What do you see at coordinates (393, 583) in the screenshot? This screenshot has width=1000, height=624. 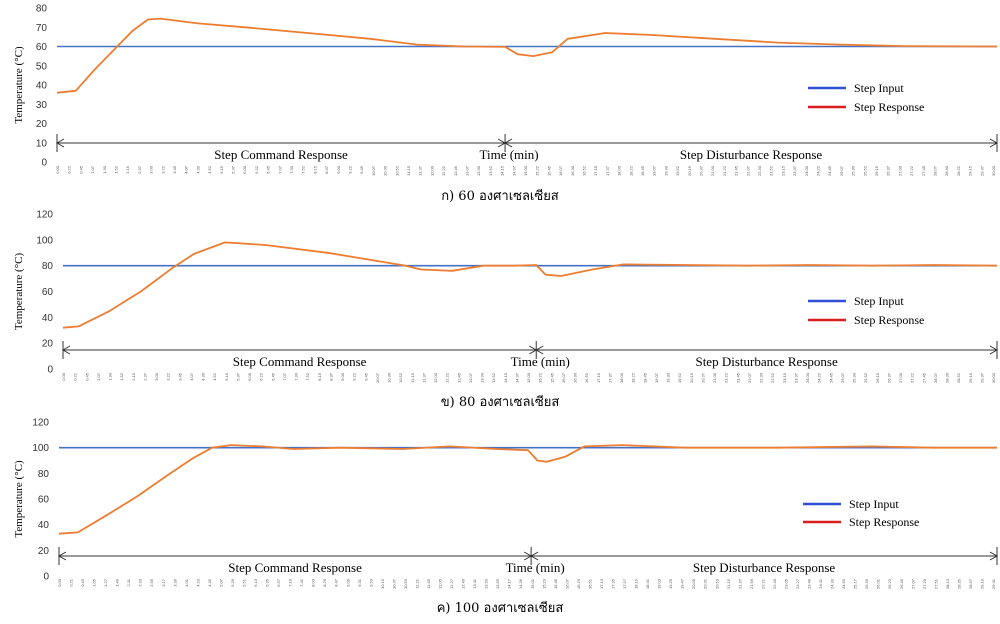 I see `x-tick-label: 10.37` at bounding box center [393, 583].